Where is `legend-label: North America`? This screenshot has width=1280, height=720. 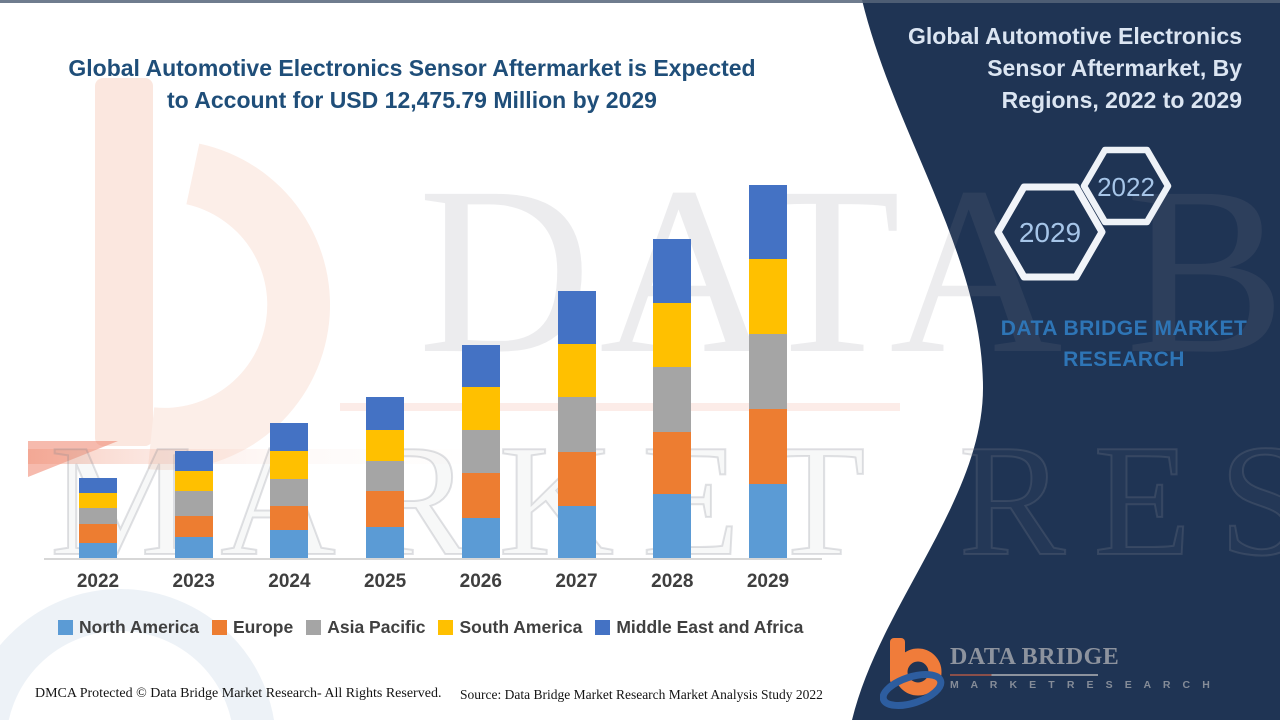
legend-label: North America is located at coordinates (139, 627).